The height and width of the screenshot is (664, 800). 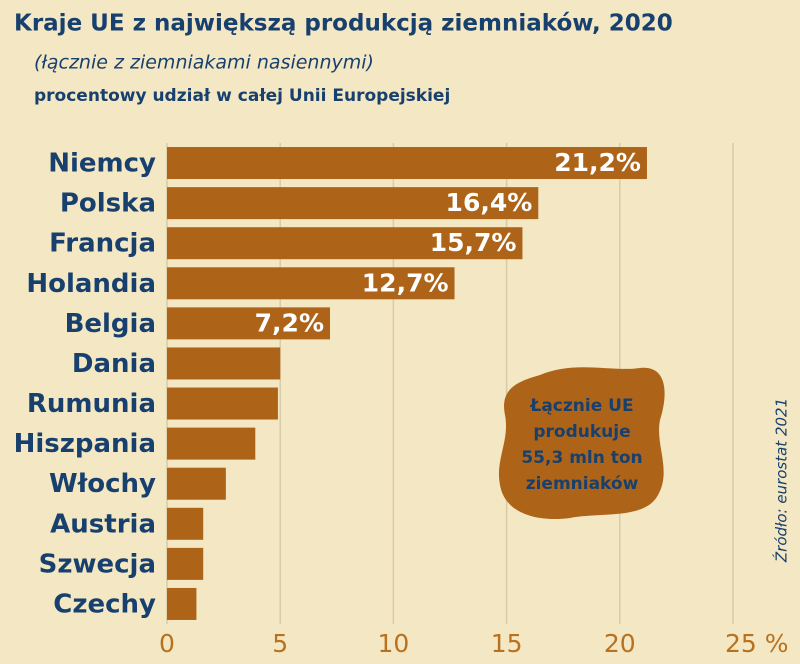 What do you see at coordinates (473, 242) in the screenshot?
I see `value-label: 15,7%` at bounding box center [473, 242].